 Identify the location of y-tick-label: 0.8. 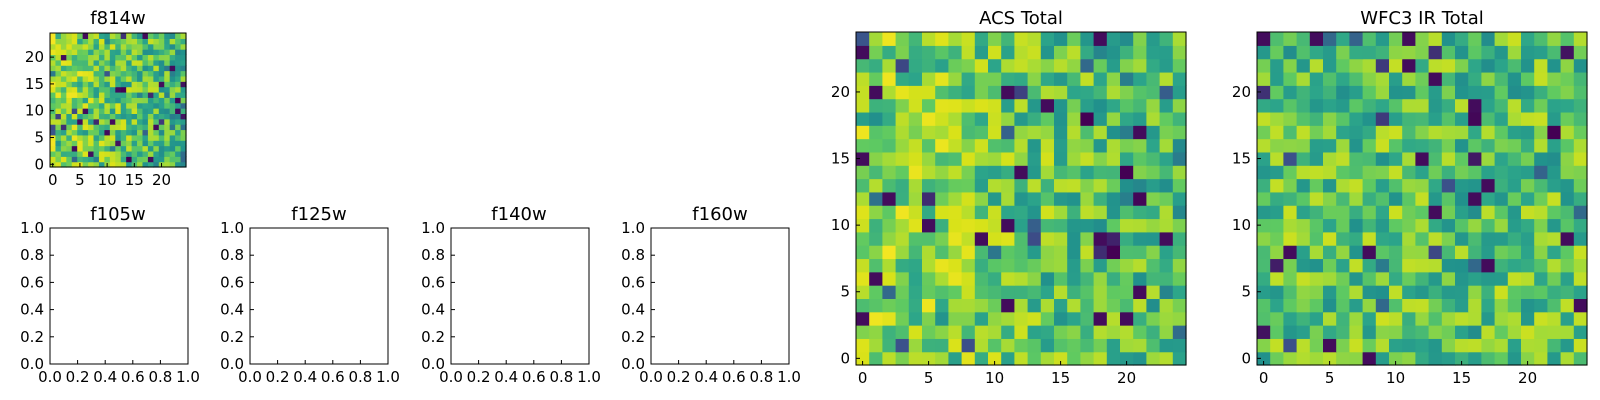
(433, 255).